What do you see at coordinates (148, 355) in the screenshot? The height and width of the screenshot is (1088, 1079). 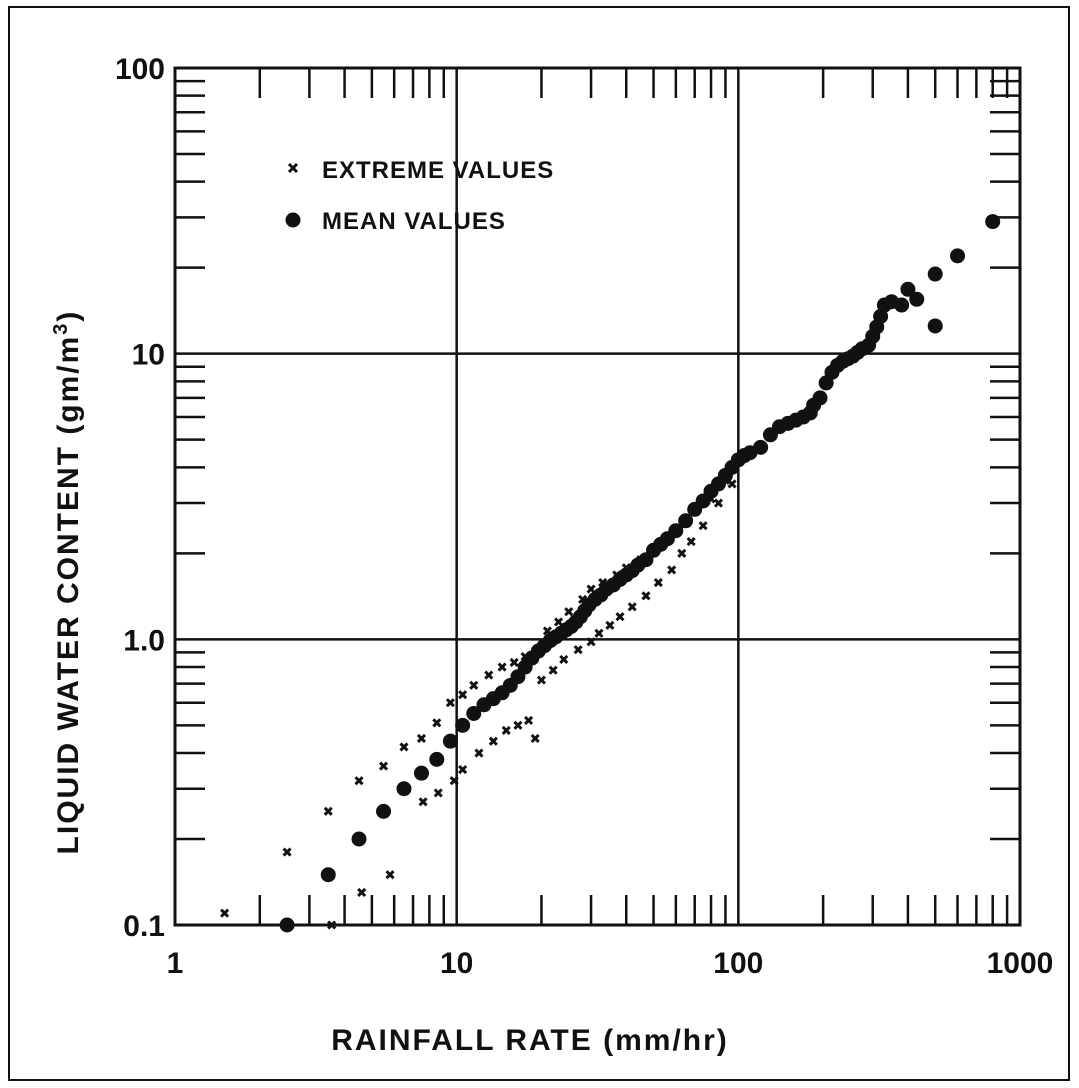 I see `y-tick-label: 10` at bounding box center [148, 355].